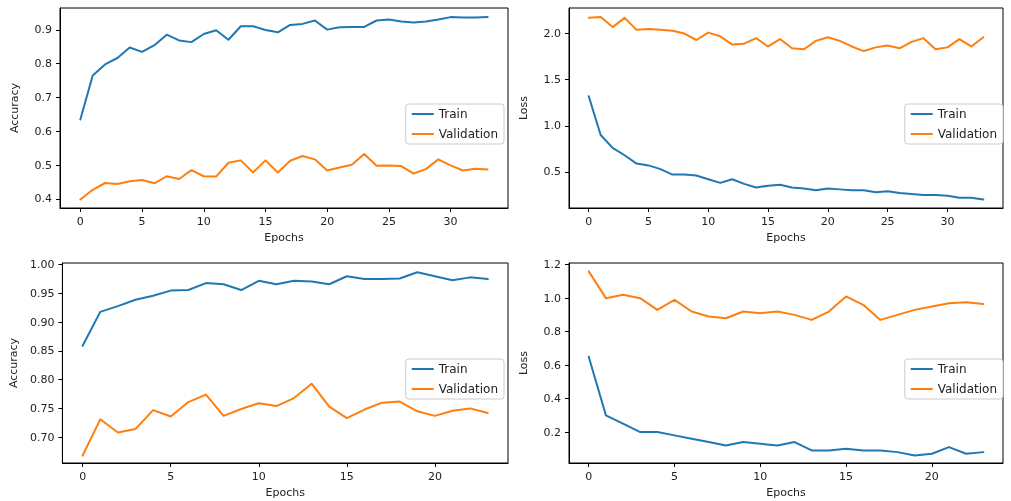  Describe the element at coordinates (42, 437) in the screenshot. I see `y-tick-label: 0.70` at that location.